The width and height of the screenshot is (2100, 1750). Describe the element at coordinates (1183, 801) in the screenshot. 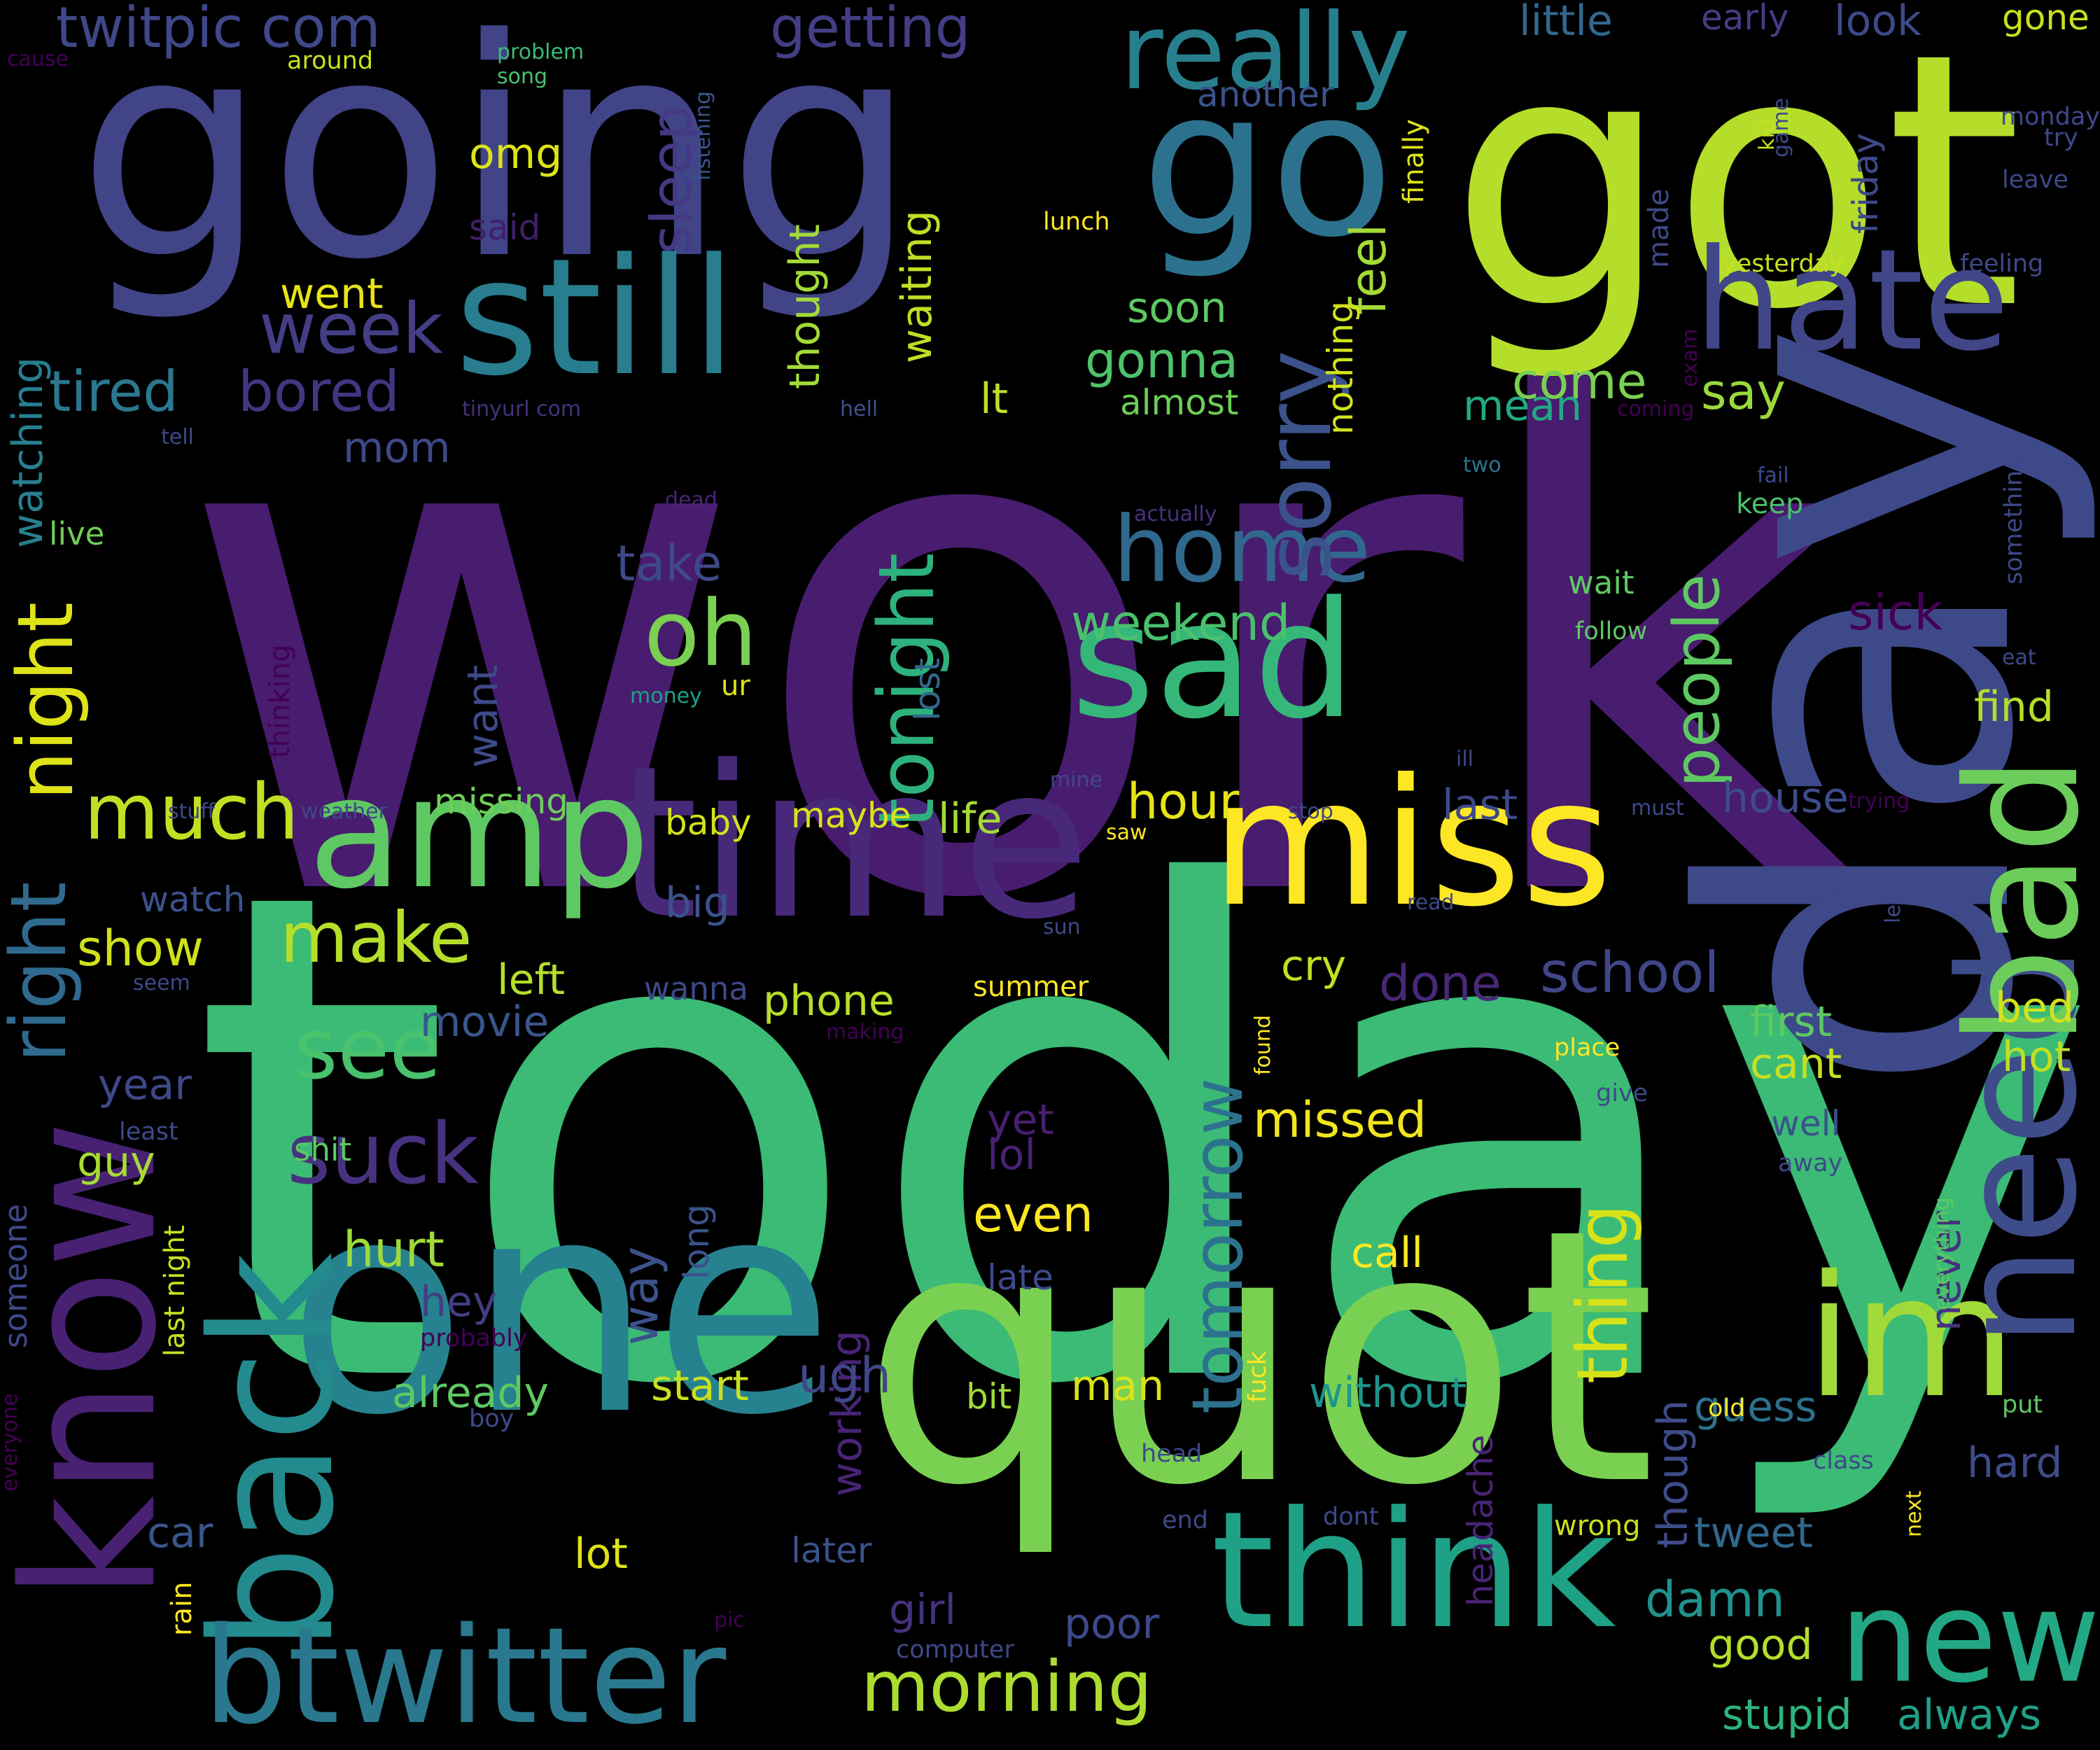

I see `word-hour: hour` at that location.